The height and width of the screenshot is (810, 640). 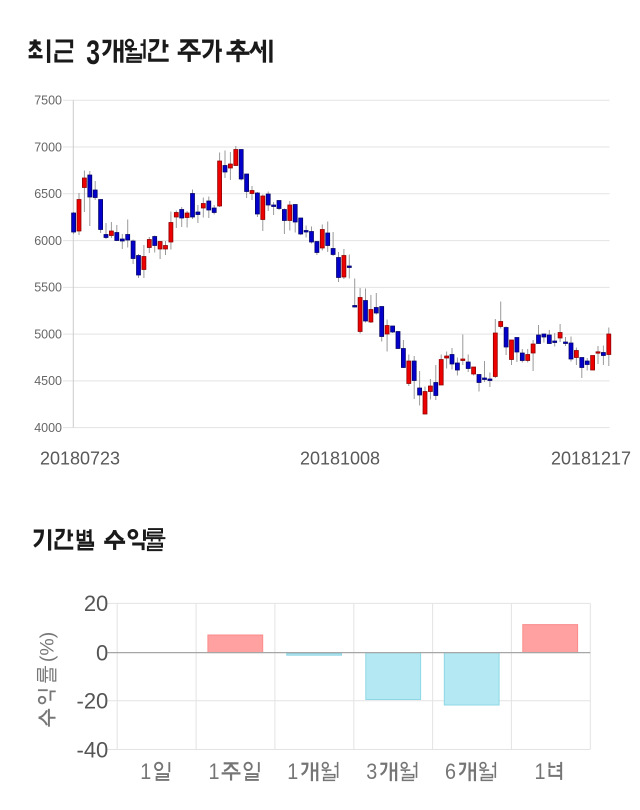 What do you see at coordinates (340, 458) in the screenshot?
I see `svg-text: 20181008` at bounding box center [340, 458].